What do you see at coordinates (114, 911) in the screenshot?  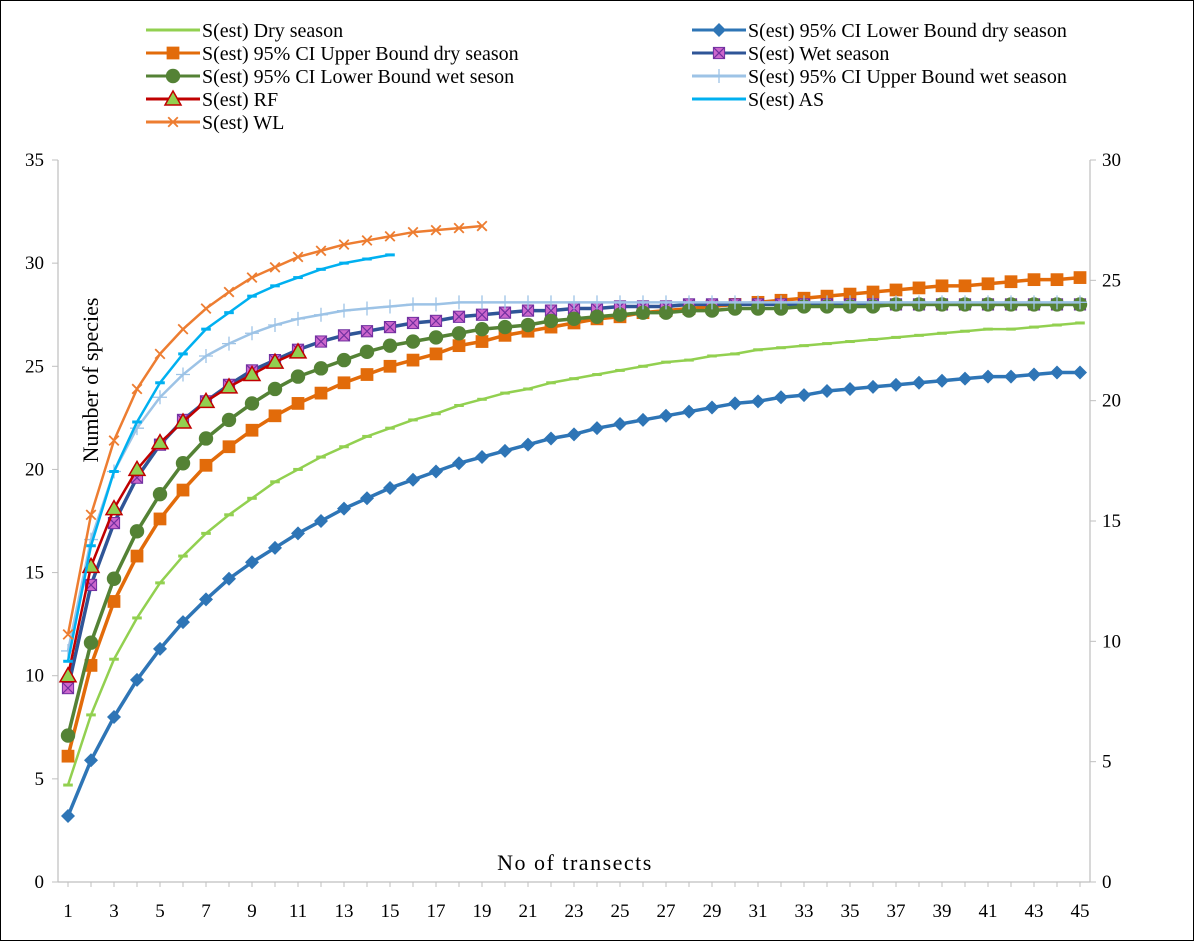 I see `x-tick-label: 3` at bounding box center [114, 911].